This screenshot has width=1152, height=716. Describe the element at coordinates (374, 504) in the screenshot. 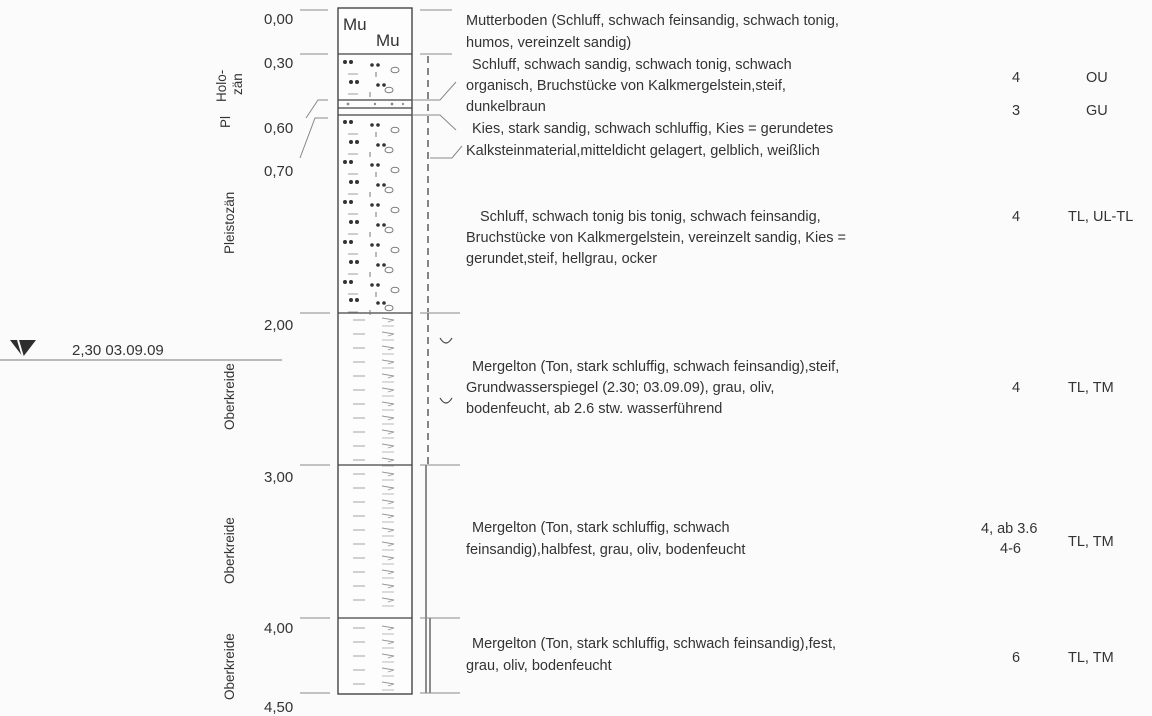

I see `marl-clay-symbols` at that location.